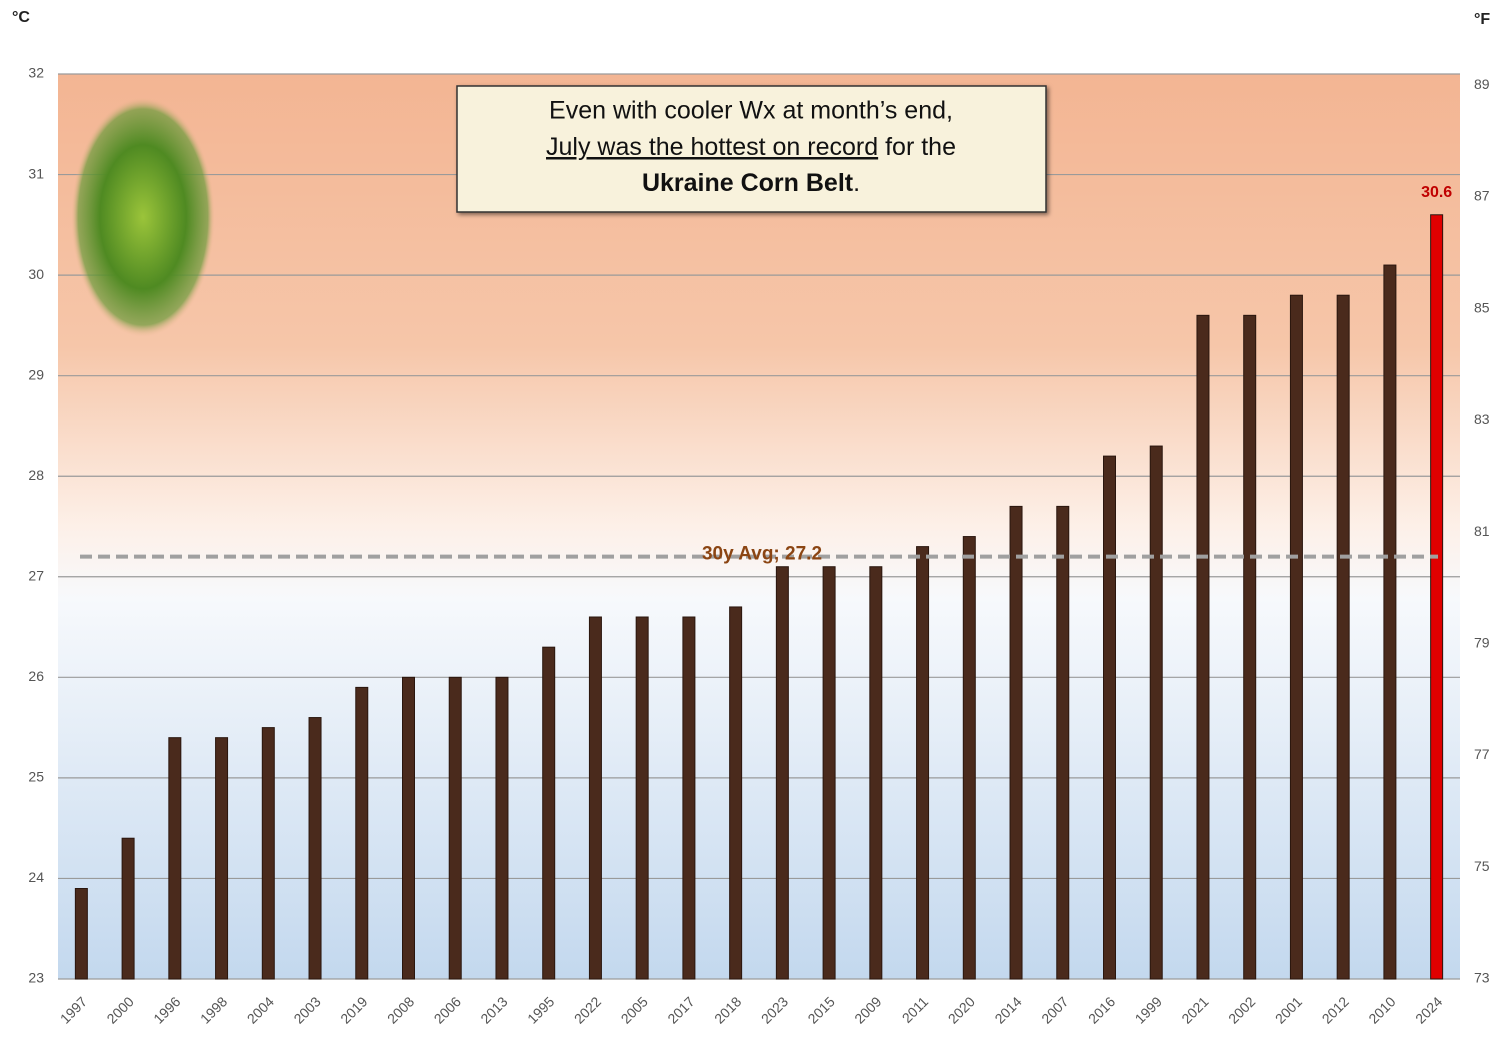  What do you see at coordinates (820, 1009) in the screenshot?
I see `x-tick-label: 2015` at bounding box center [820, 1009].